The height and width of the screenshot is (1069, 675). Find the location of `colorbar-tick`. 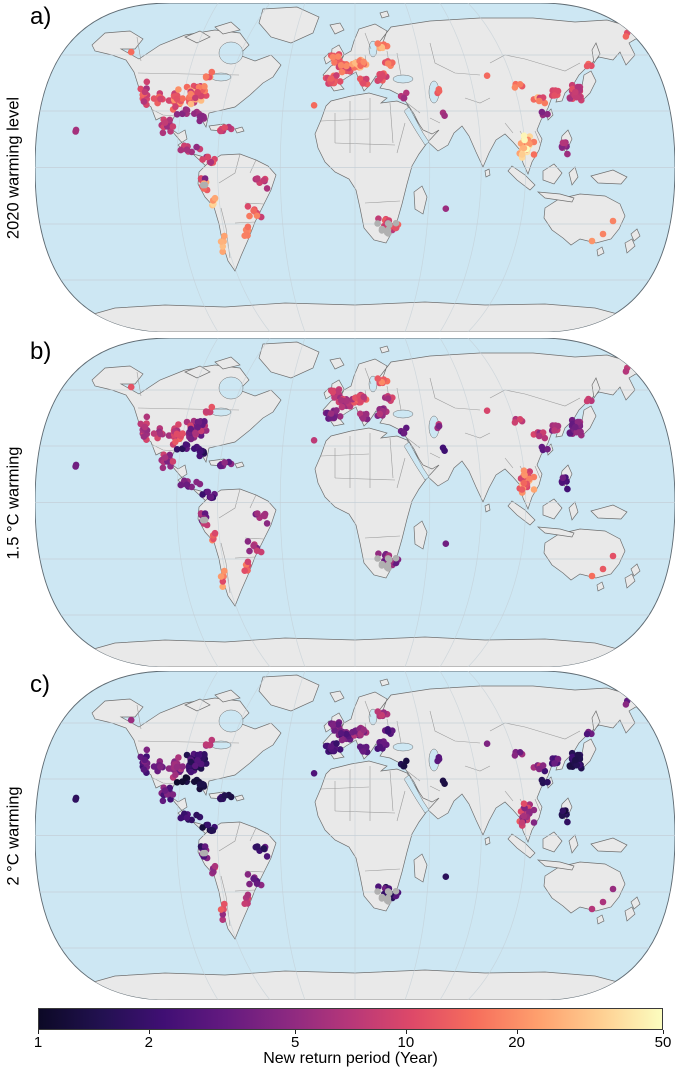

colorbar-tick is located at coordinates (517, 1032).